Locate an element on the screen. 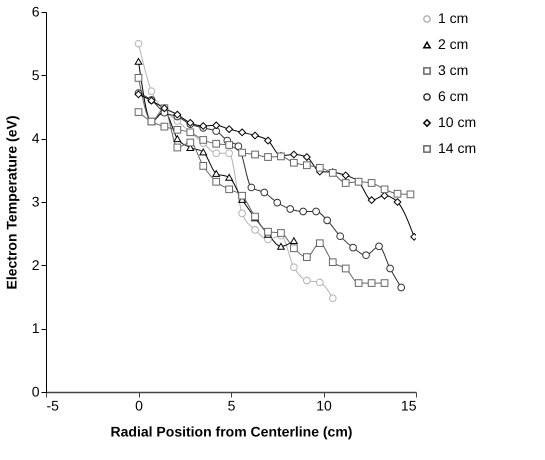 The image size is (545, 460). legend-label: 6 cm is located at coordinates (453, 96).